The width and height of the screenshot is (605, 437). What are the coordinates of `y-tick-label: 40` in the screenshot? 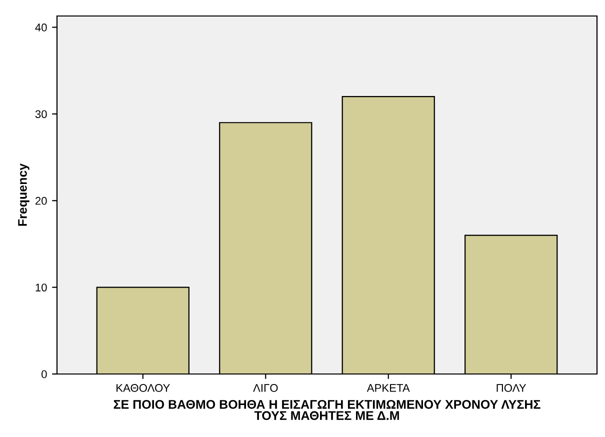 It's located at (41, 28).